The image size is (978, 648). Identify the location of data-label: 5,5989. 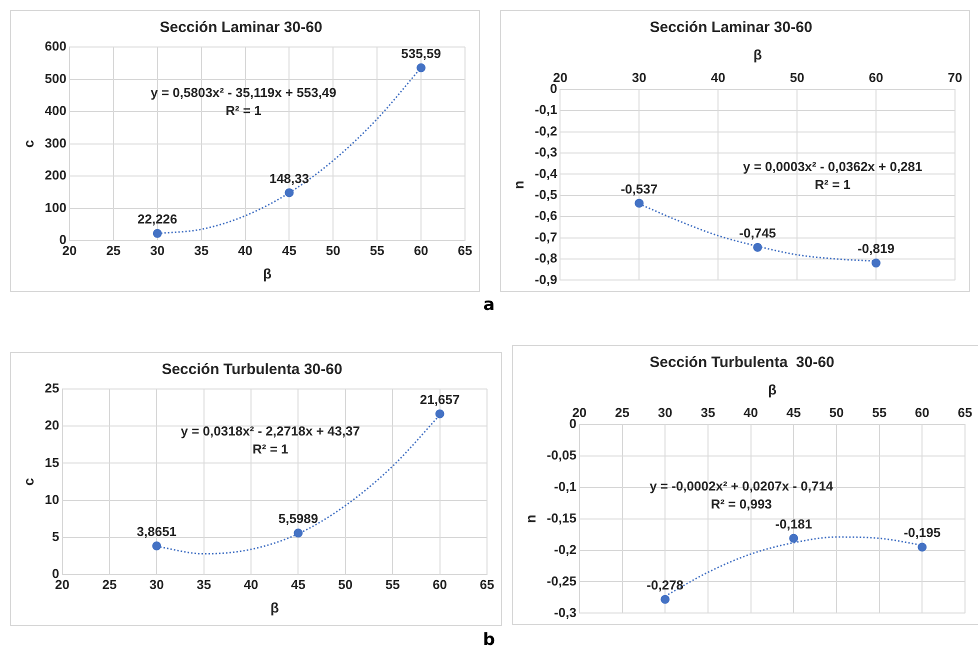
(298, 518).